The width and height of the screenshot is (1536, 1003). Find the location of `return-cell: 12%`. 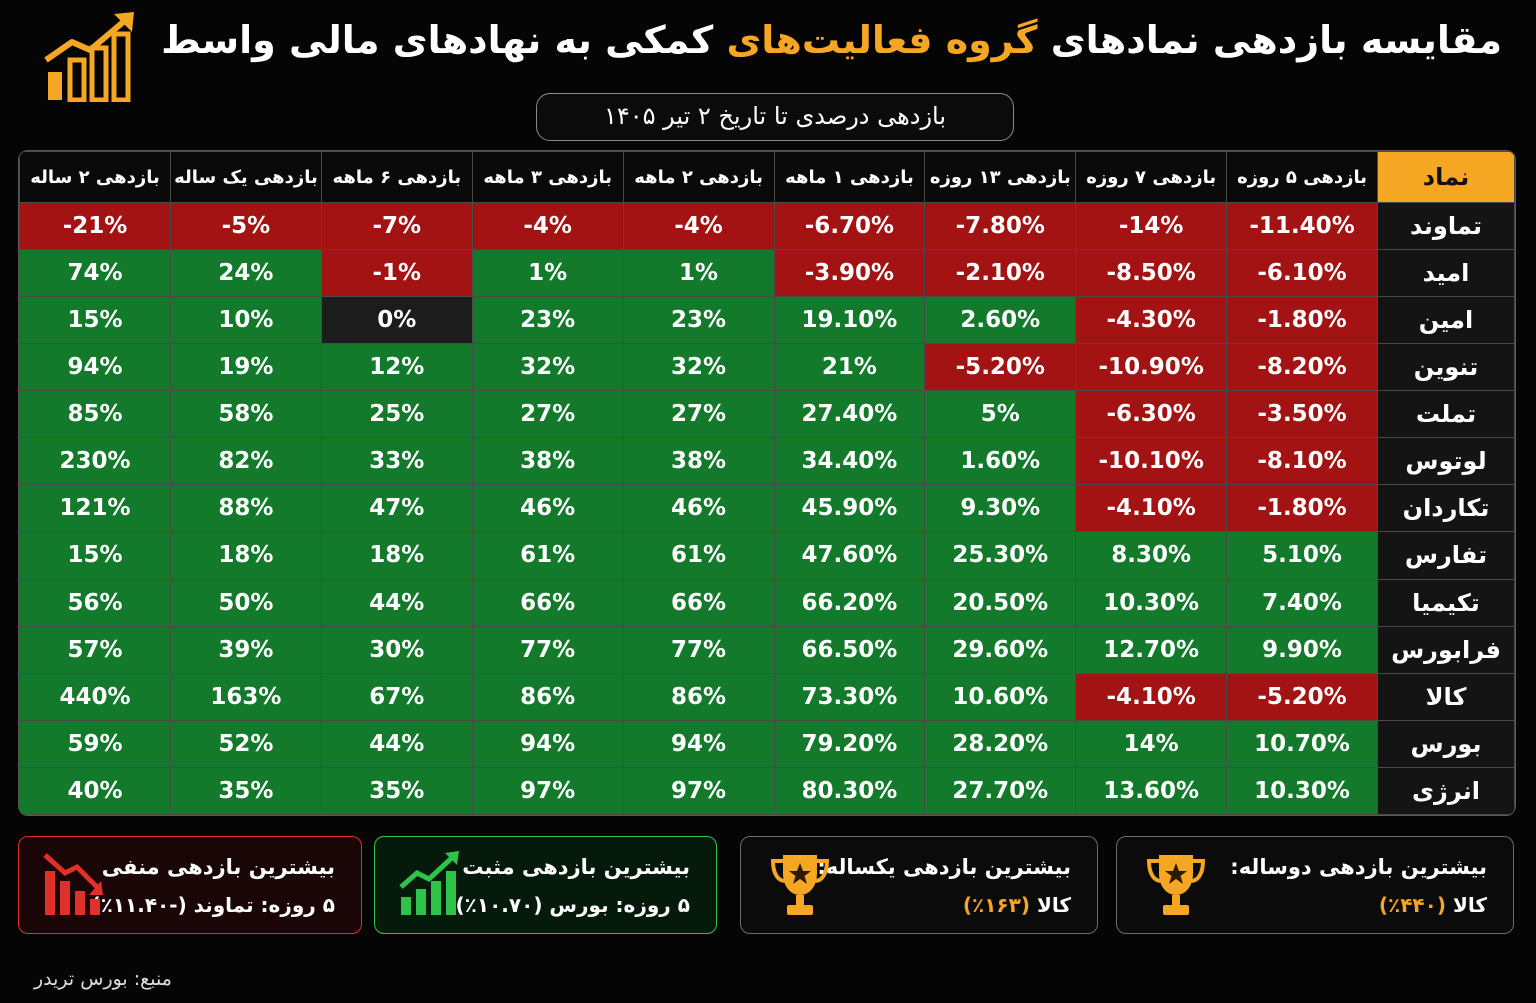

return-cell: 12% is located at coordinates (396, 367).